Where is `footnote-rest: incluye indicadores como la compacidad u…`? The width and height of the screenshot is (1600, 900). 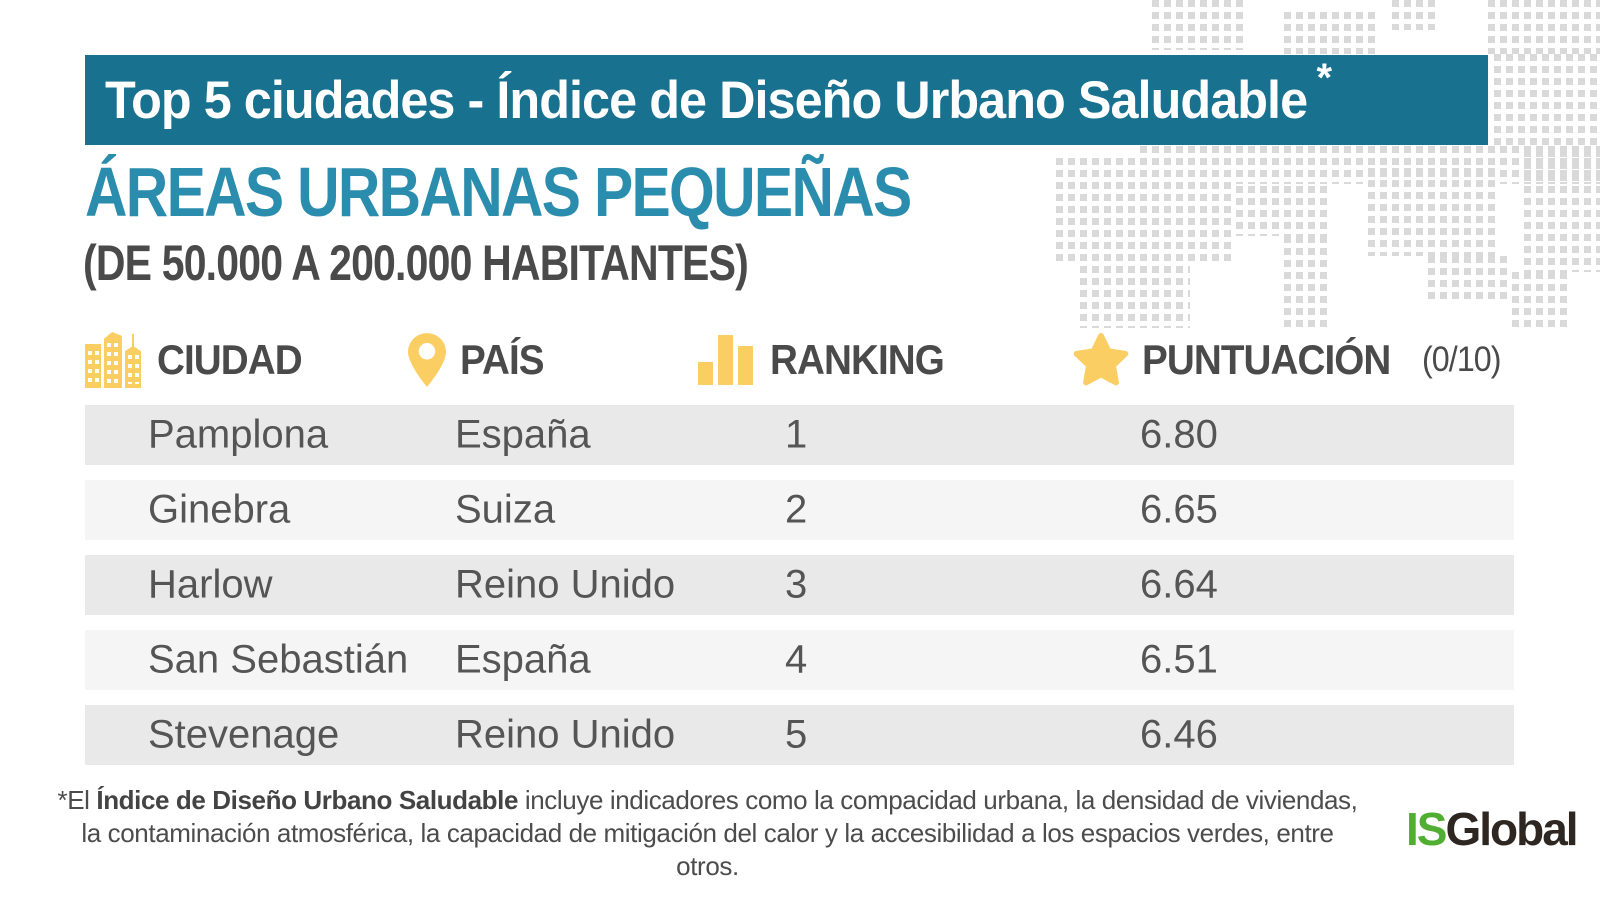 footnote-rest: incluye indicadores como la compacidad u… is located at coordinates (938, 800).